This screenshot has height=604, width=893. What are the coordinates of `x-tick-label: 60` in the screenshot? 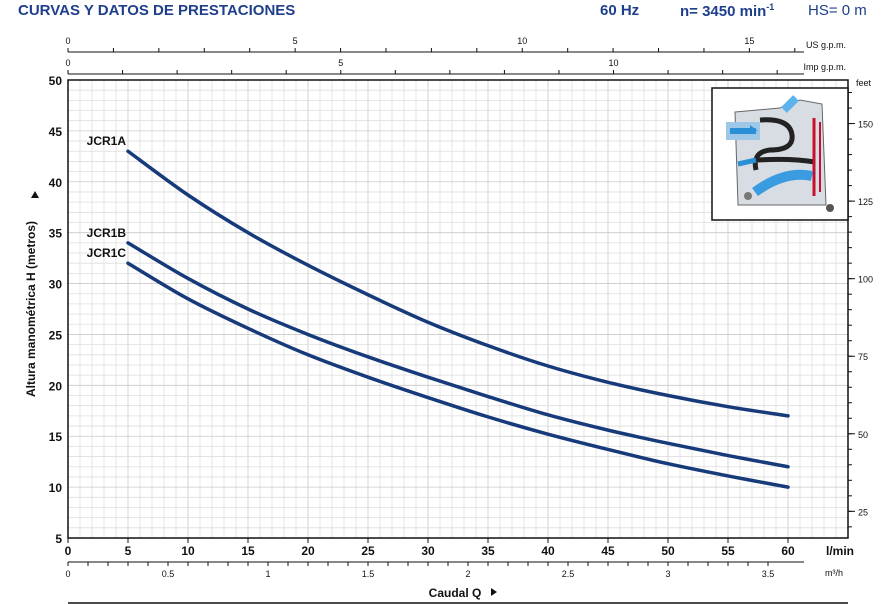 It's located at (788, 551).